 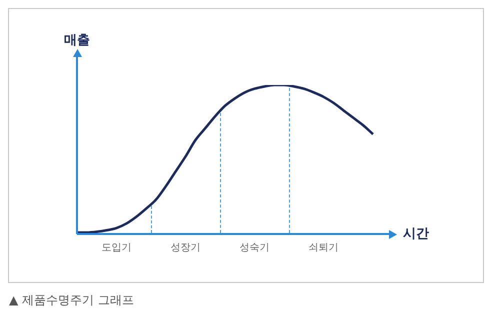 I want to click on x-tick-label: 성장기, so click(x=185, y=248).